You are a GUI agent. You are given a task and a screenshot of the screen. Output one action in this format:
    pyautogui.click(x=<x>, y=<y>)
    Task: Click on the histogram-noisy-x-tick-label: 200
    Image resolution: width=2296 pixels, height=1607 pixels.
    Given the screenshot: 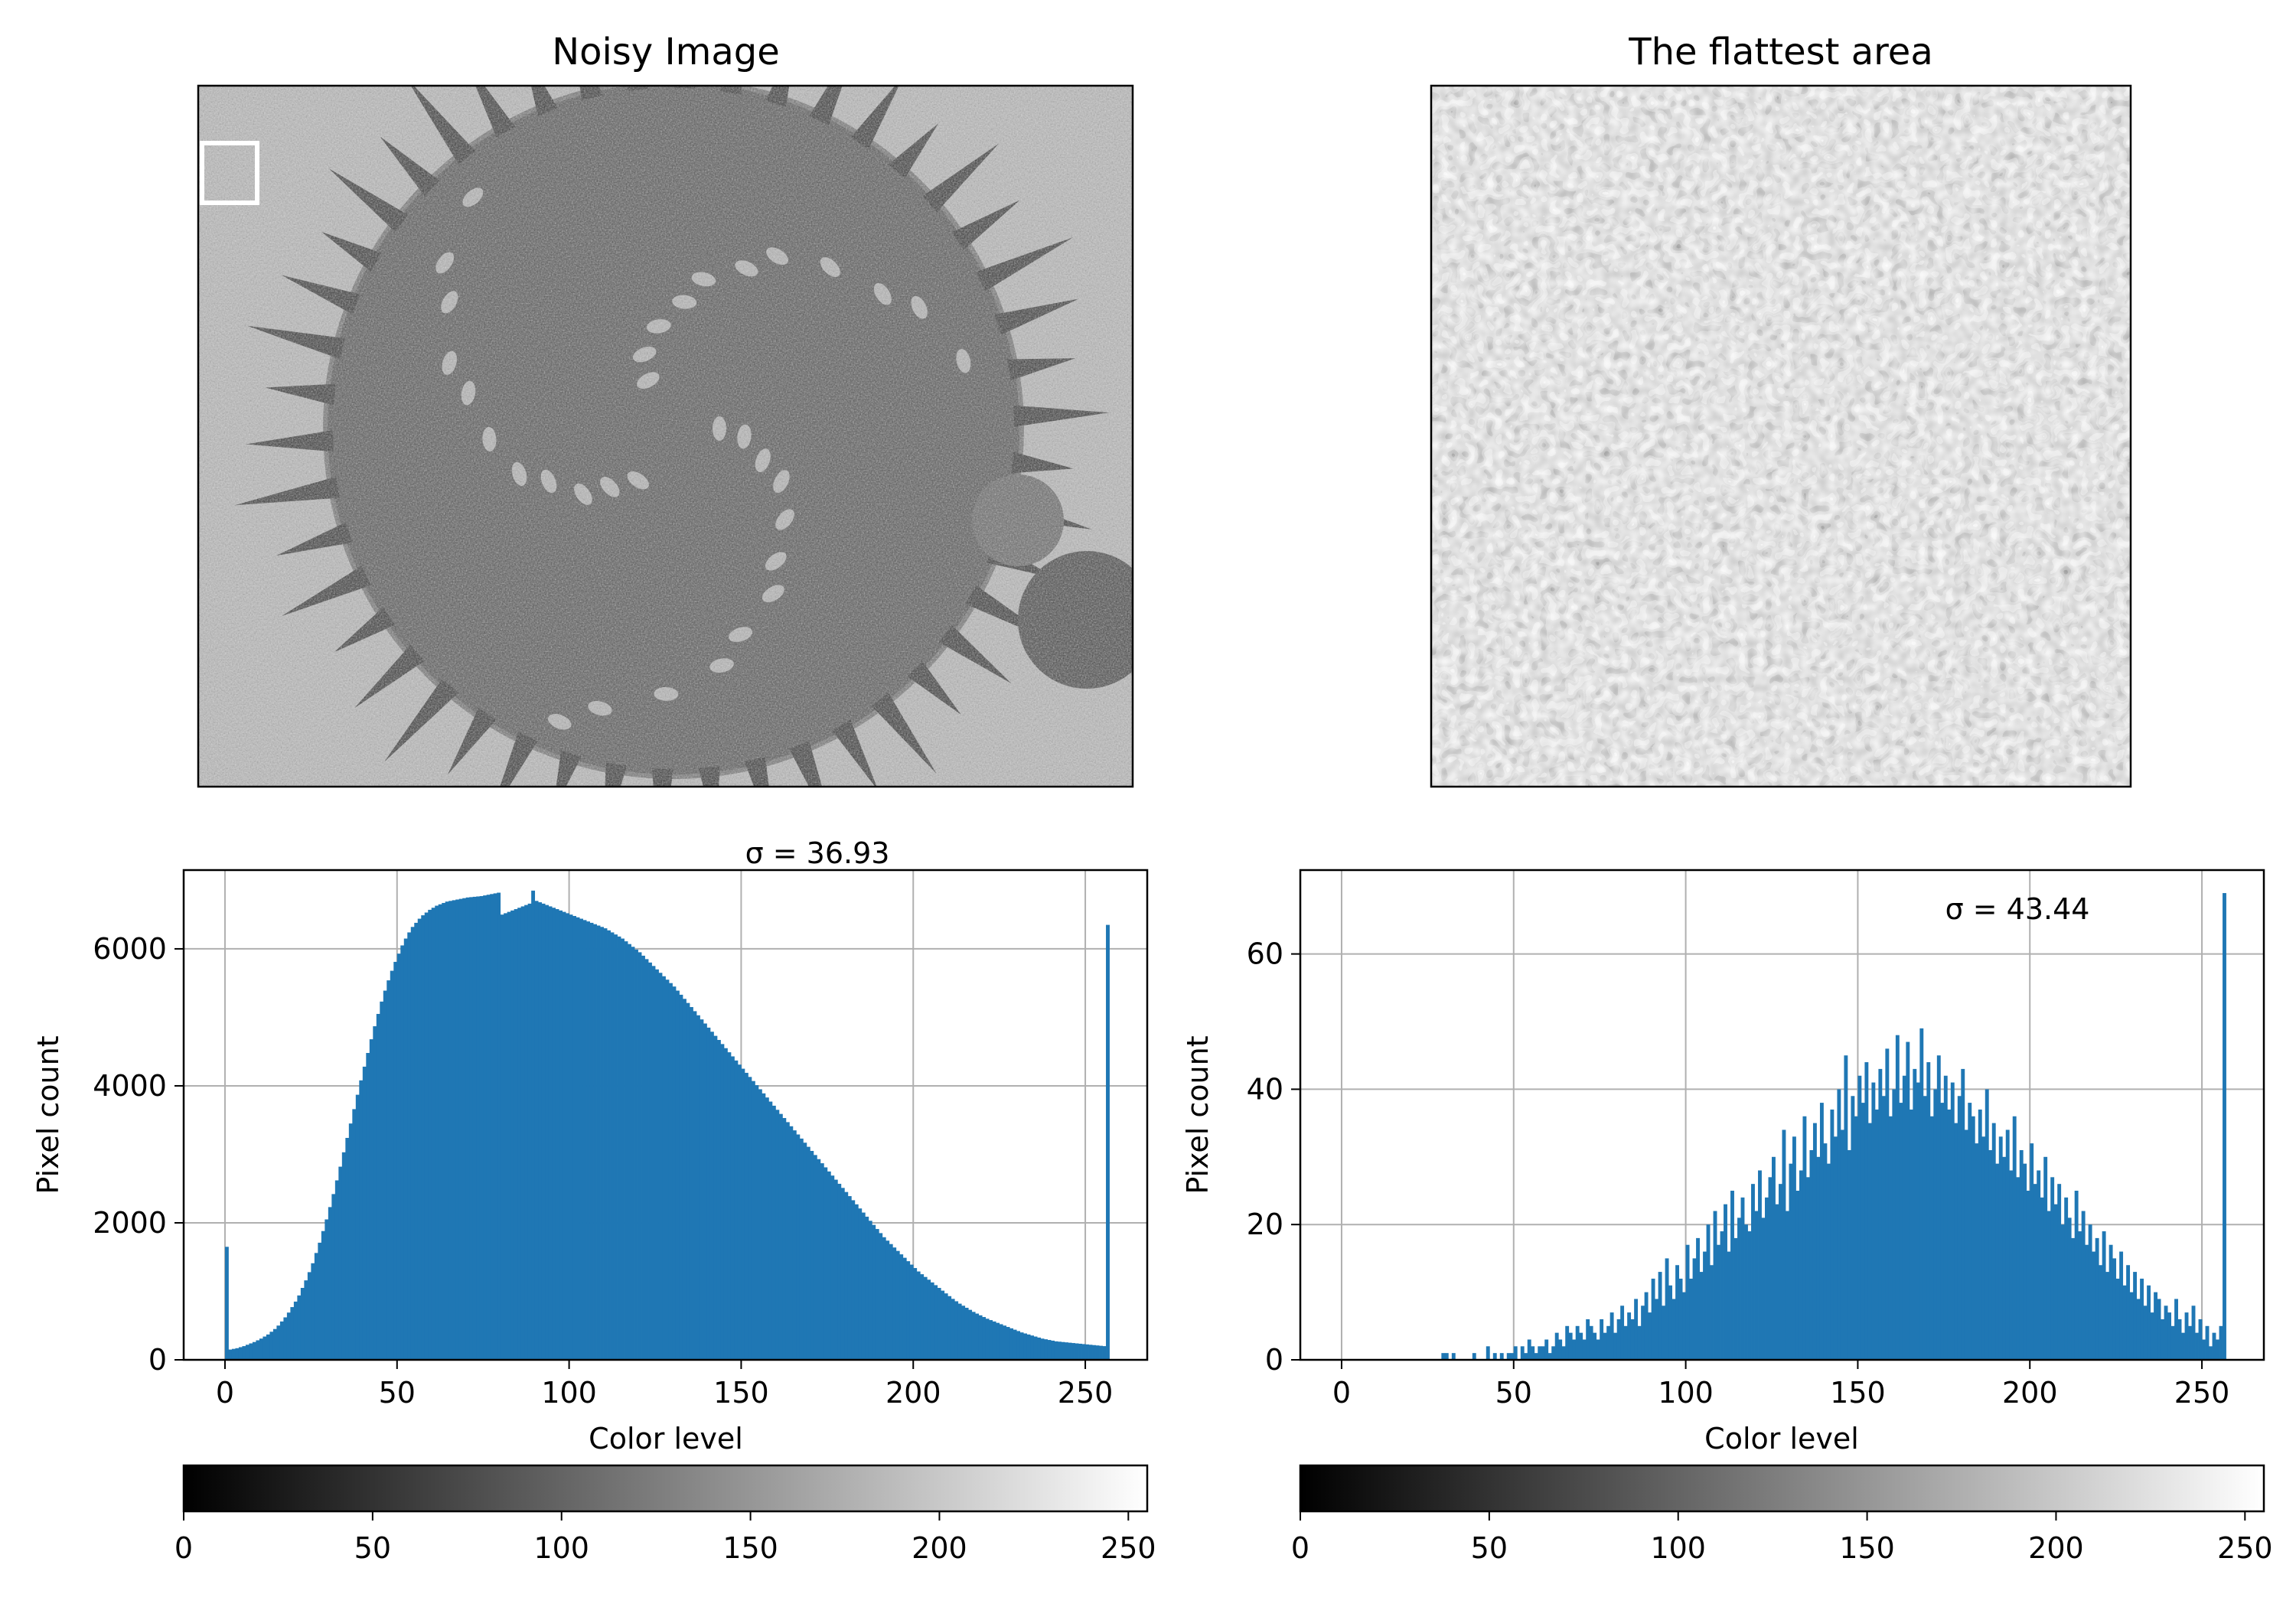 What is the action you would take?
    pyautogui.click(x=913, y=1393)
    